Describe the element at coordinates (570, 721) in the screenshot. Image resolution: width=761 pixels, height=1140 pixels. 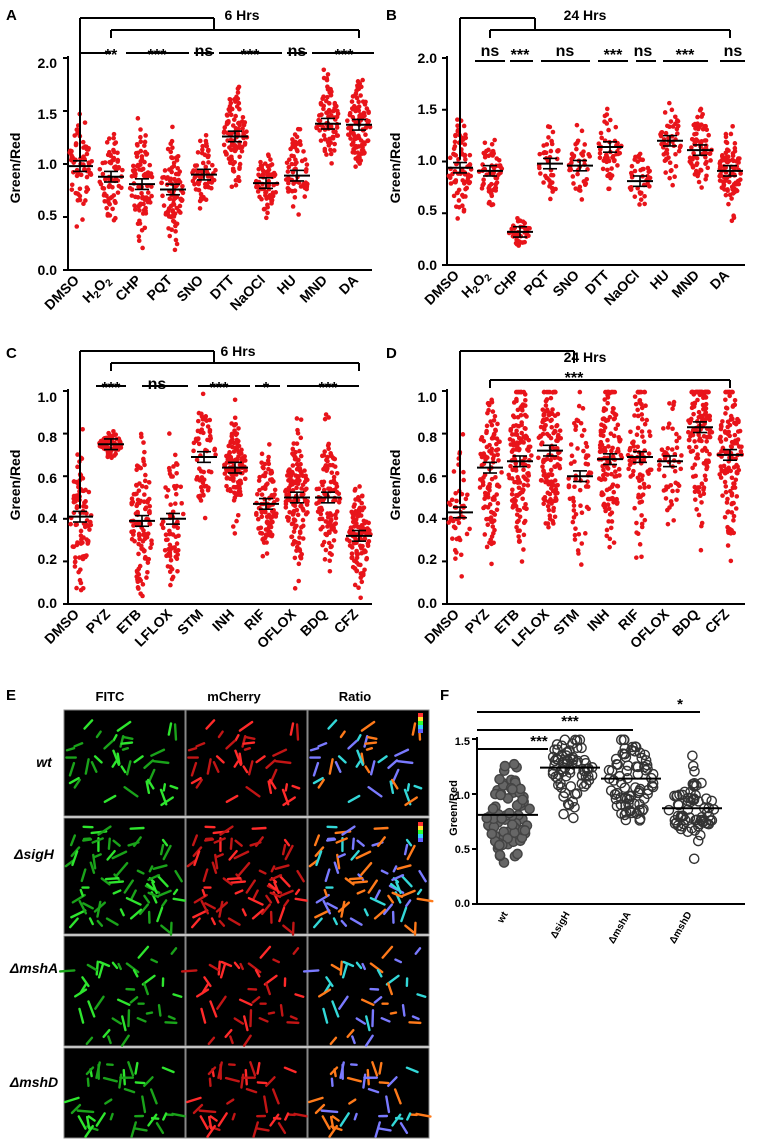
I see `panel-f-sig-label: ***` at that location.